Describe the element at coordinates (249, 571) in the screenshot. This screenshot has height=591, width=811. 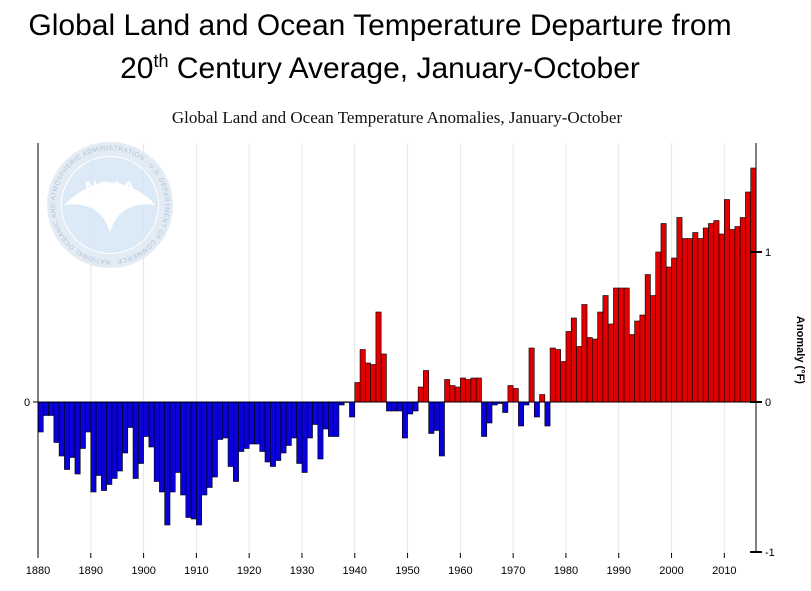
I see `x-tick-label: 1920` at that location.